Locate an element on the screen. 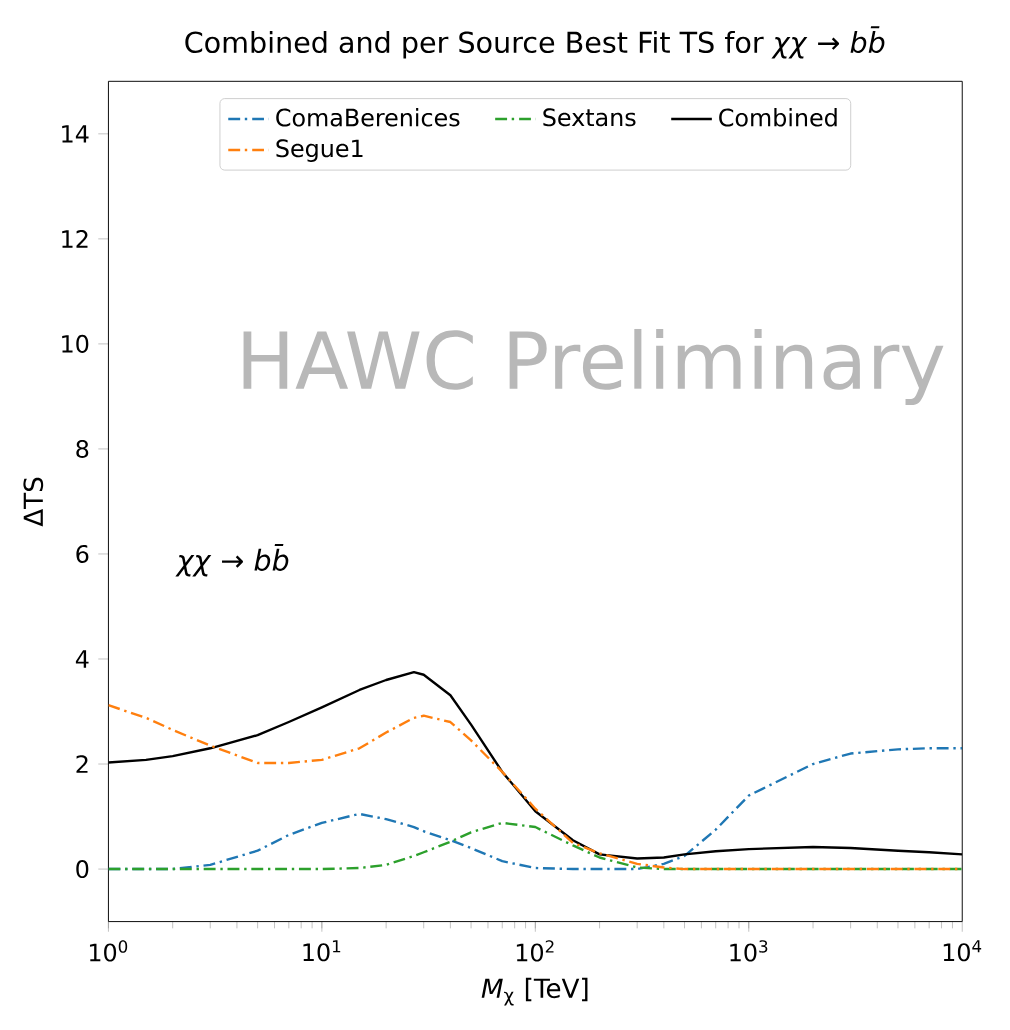  y-tick-label: 8 is located at coordinates (82, 448).